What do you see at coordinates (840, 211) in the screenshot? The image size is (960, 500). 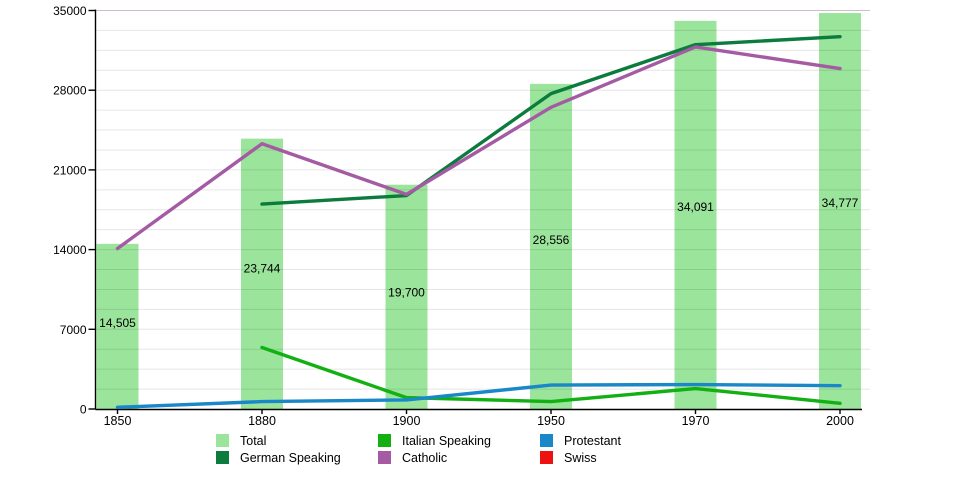 I see `total-bar-2000` at bounding box center [840, 211].